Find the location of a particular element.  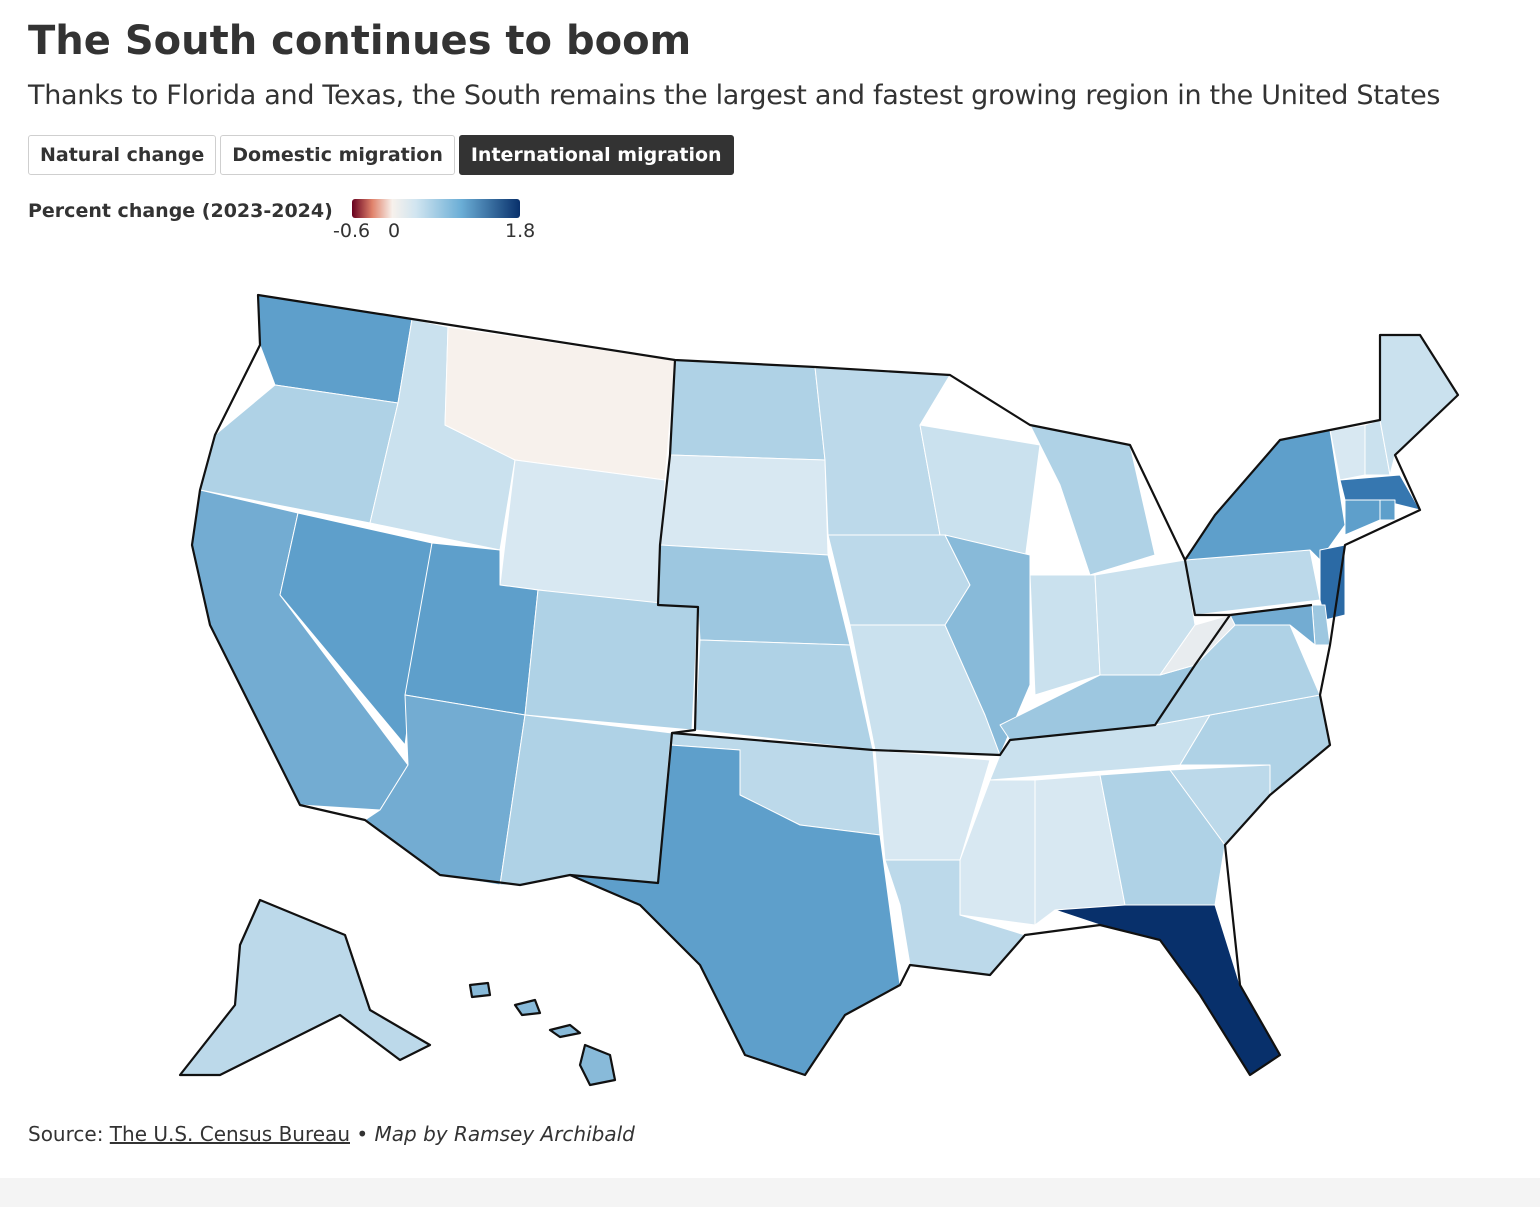

state-or is located at coordinates (299, 454).